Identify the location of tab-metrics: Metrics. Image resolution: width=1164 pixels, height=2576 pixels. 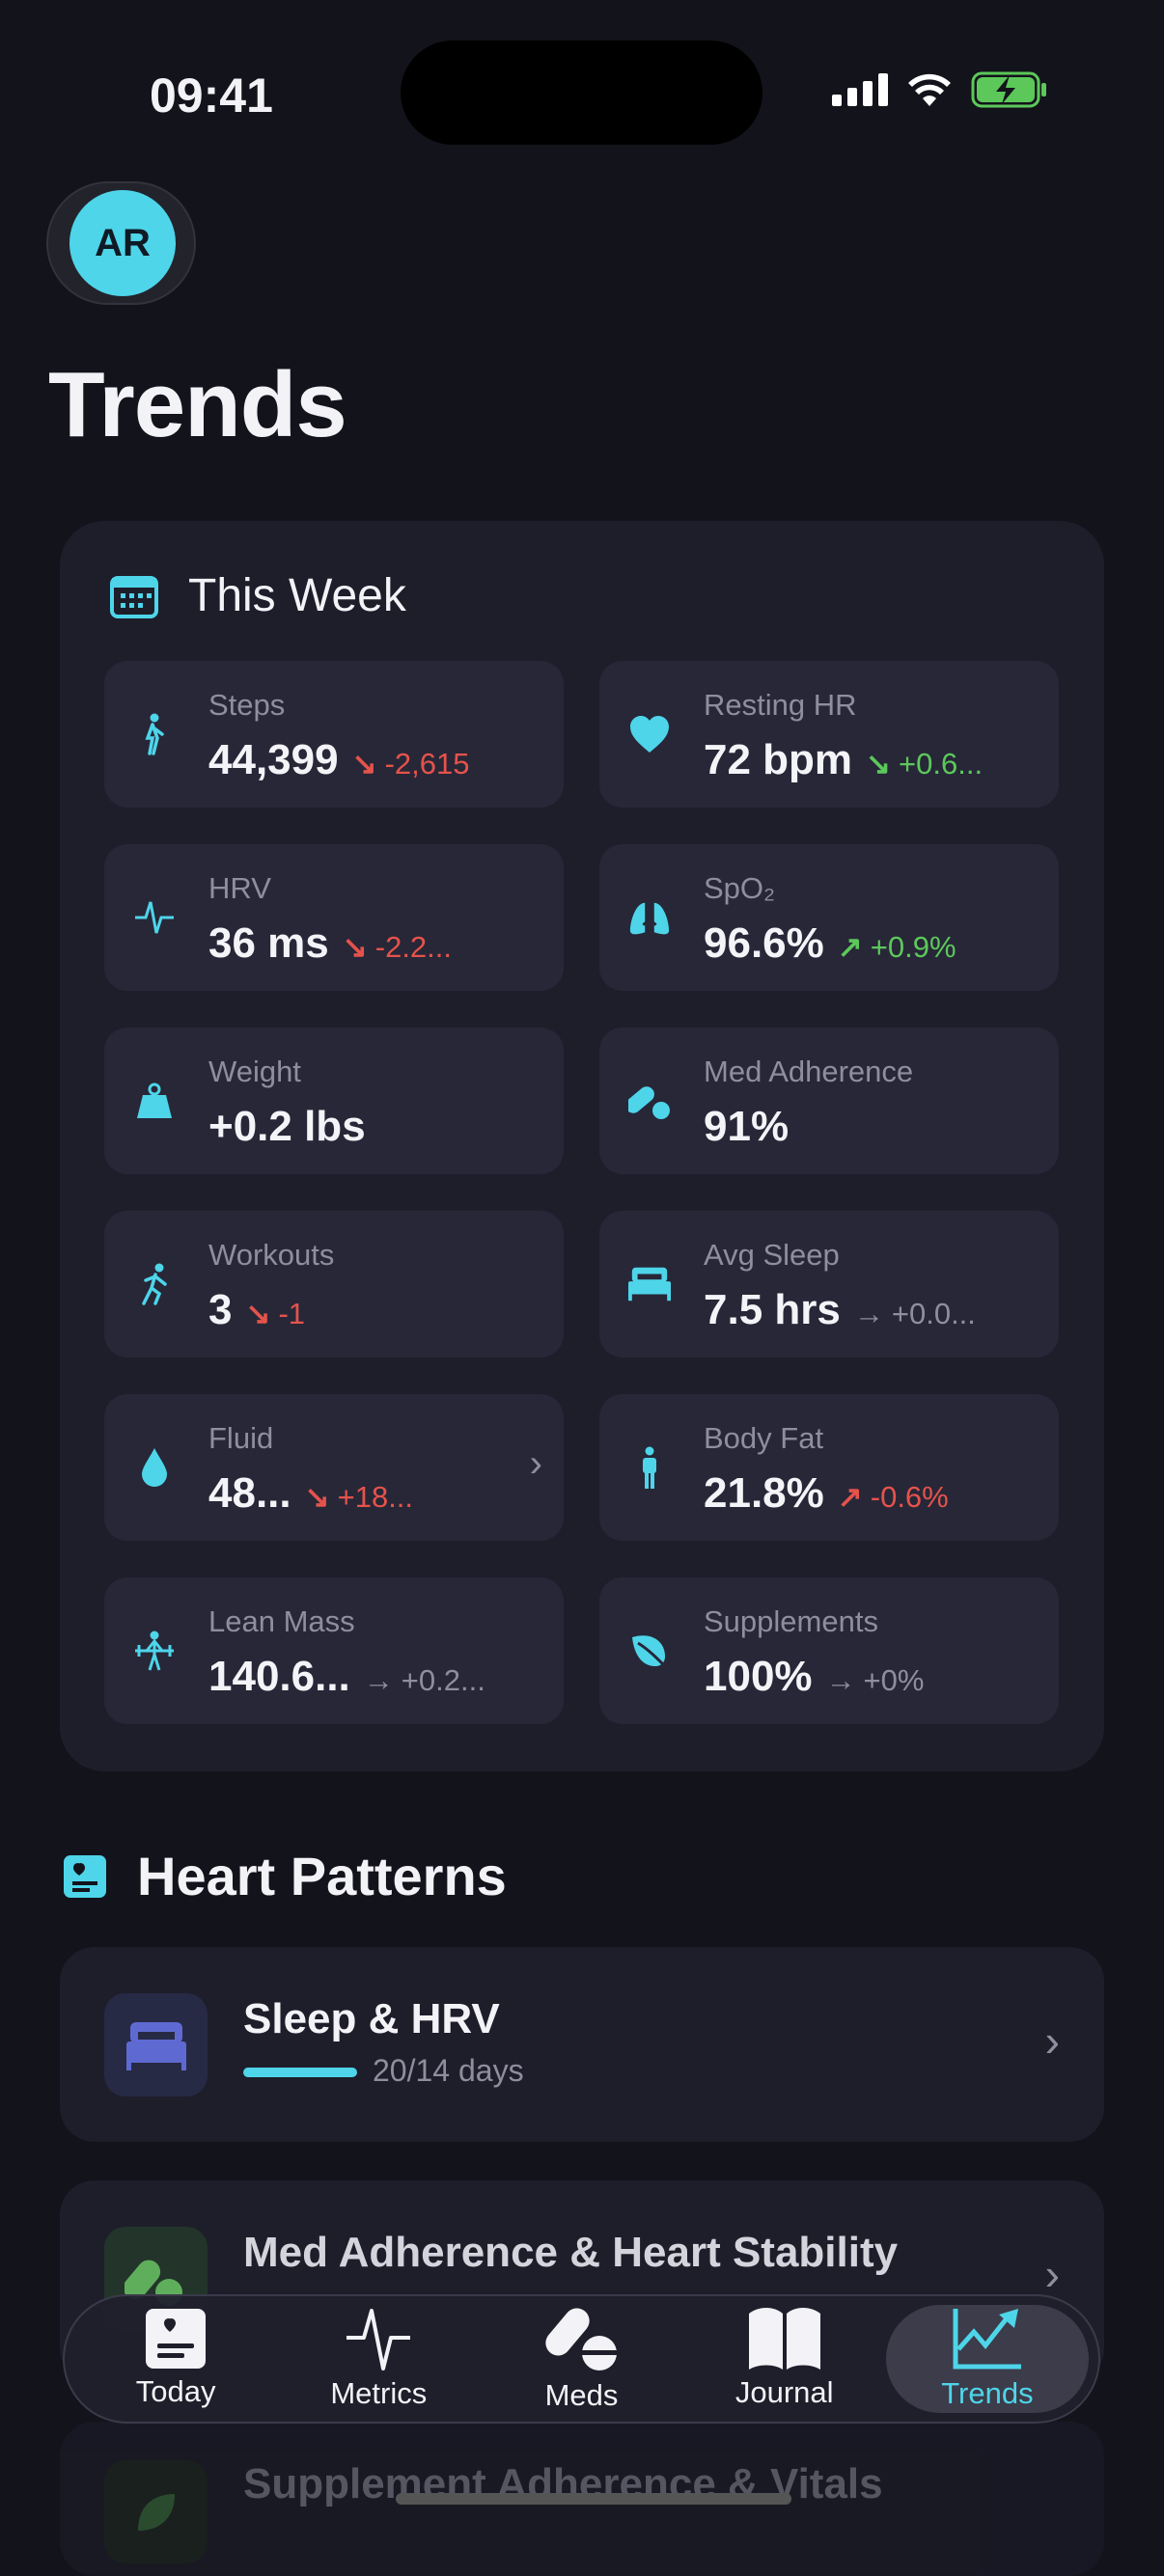
(379, 2359).